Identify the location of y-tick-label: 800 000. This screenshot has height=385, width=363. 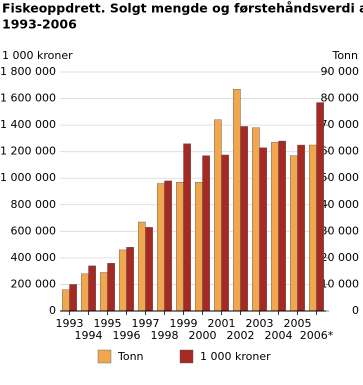
(34, 204).